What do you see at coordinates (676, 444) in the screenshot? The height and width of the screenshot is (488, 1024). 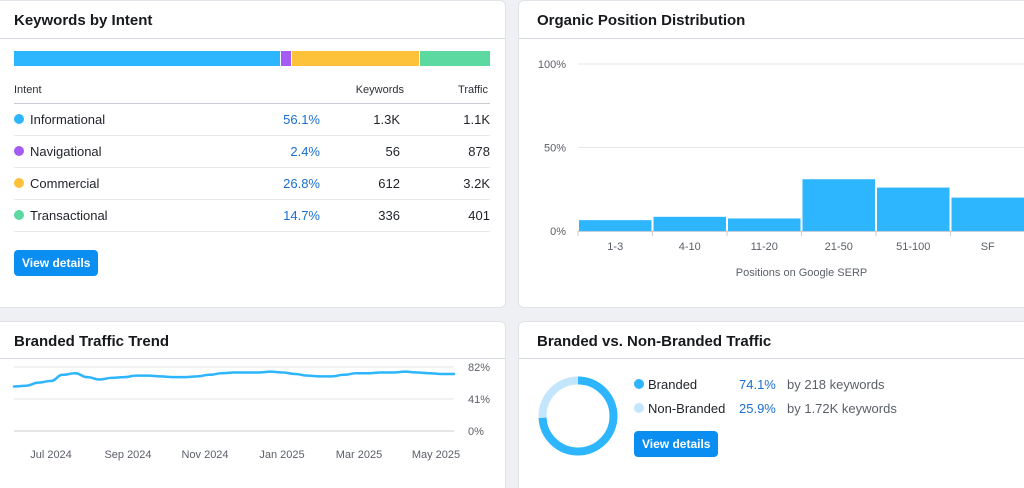 I see `branded-view-details-button: View details` at bounding box center [676, 444].